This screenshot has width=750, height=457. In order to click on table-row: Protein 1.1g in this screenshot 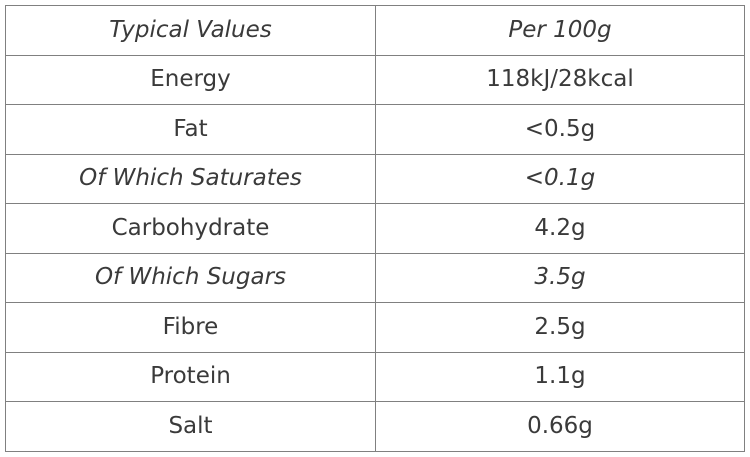, I will do `click(375, 376)`.